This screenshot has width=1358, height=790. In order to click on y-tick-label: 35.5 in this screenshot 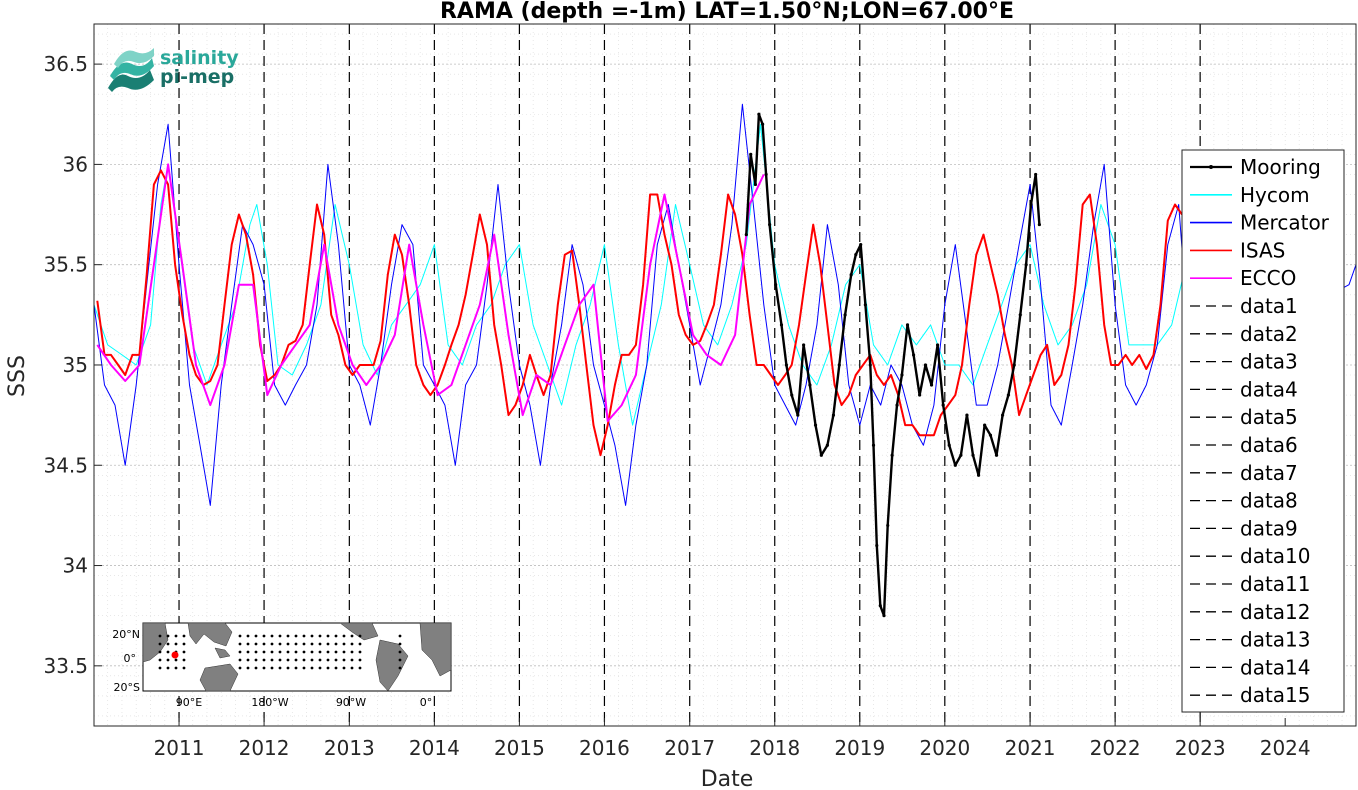, I will do `click(65, 265)`.